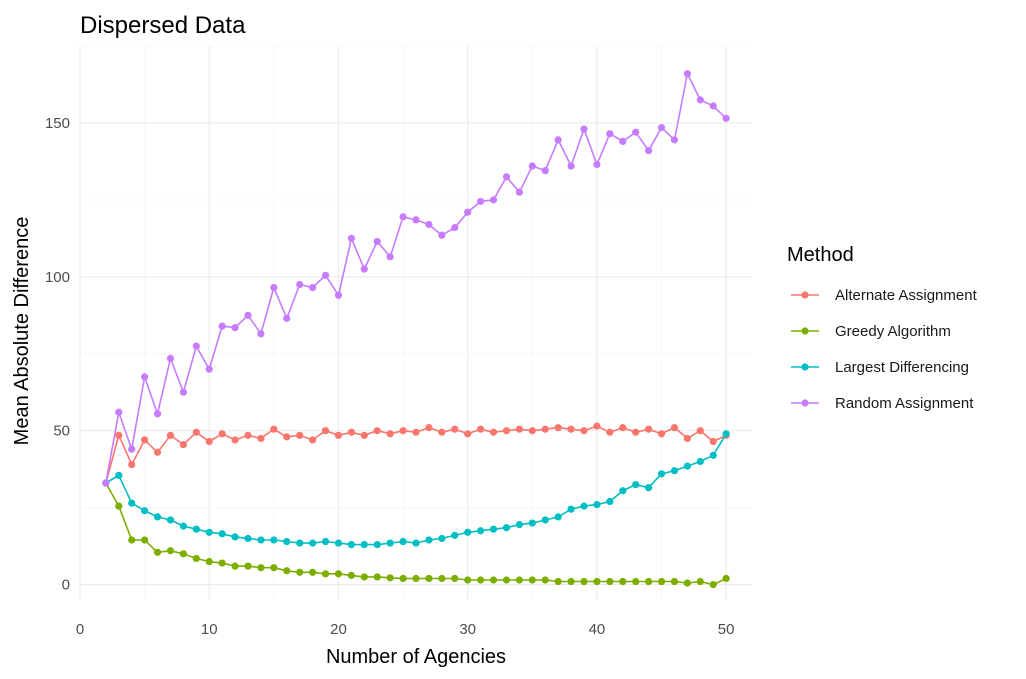 The image size is (1026, 679). What do you see at coordinates (805, 367) in the screenshot?
I see `legend-key-point` at bounding box center [805, 367].